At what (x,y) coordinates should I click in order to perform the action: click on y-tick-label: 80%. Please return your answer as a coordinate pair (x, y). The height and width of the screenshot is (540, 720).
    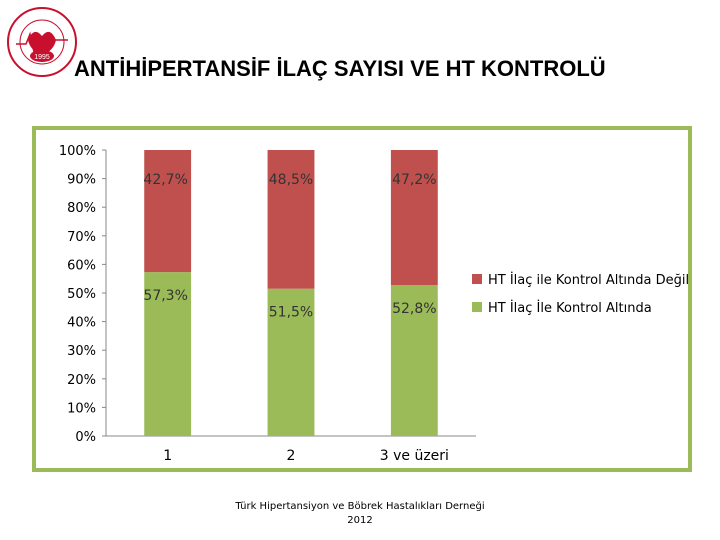
    Looking at the image, I should click on (81, 208).